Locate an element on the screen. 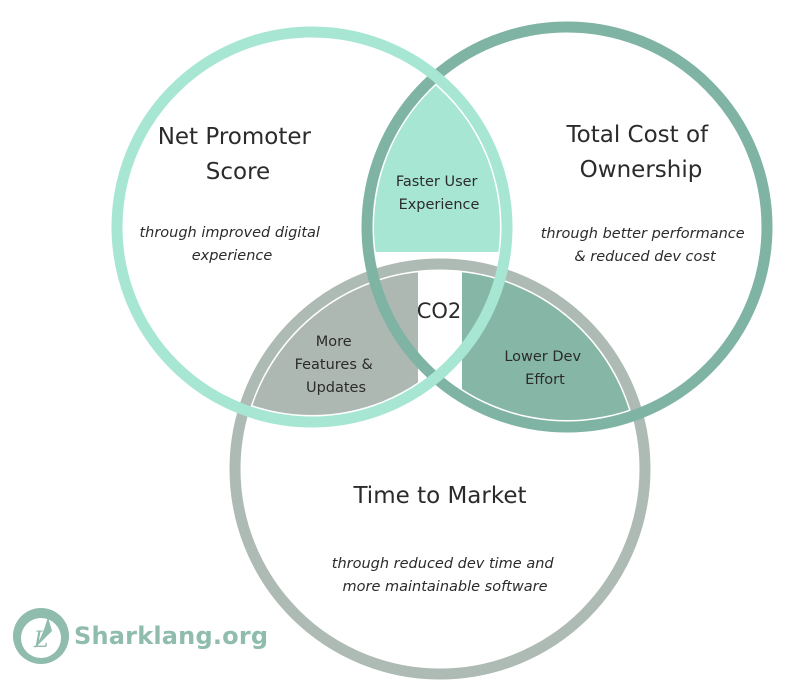 Image resolution: width=787 pixels, height=687 pixels. ttm-title: Time to Market is located at coordinates (439, 496).